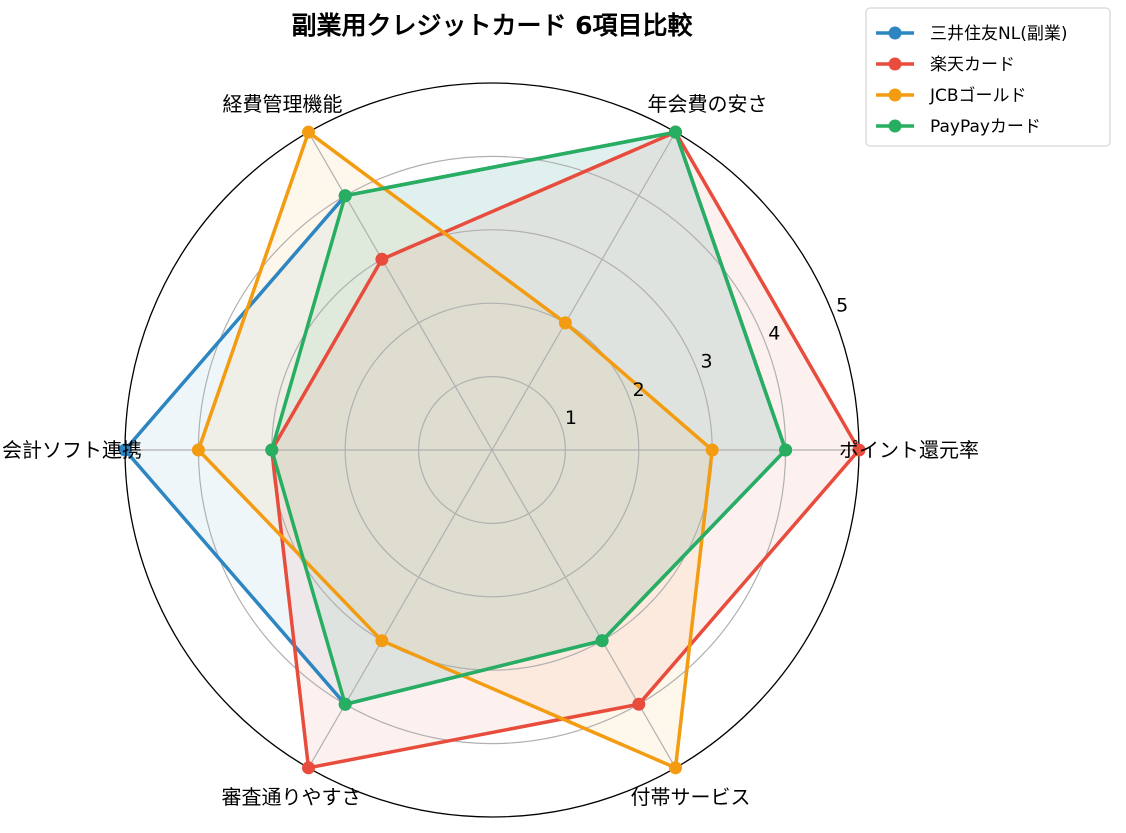 The width and height of the screenshot is (1126, 833). I want to click on legend-label: 三井住友NL(副業), so click(998, 34).